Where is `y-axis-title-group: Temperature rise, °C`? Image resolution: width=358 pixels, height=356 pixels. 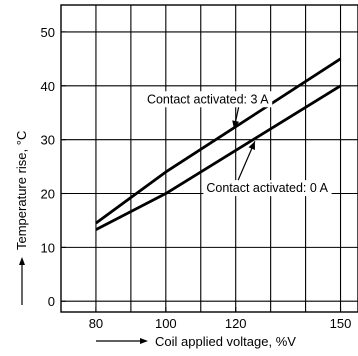 y-axis-title-group: Temperature rise, °C is located at coordinates (21, 218).